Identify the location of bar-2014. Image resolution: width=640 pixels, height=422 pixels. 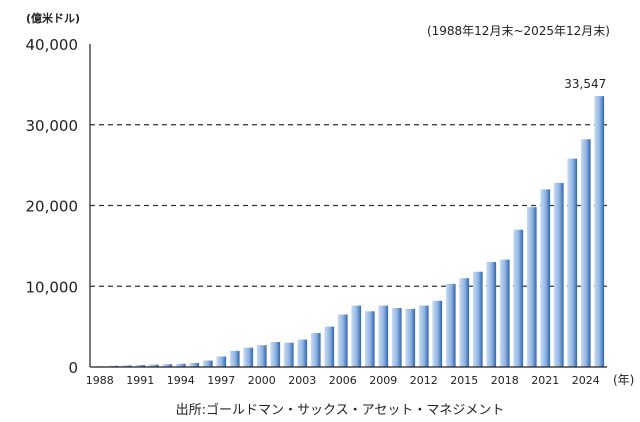
(450, 325).